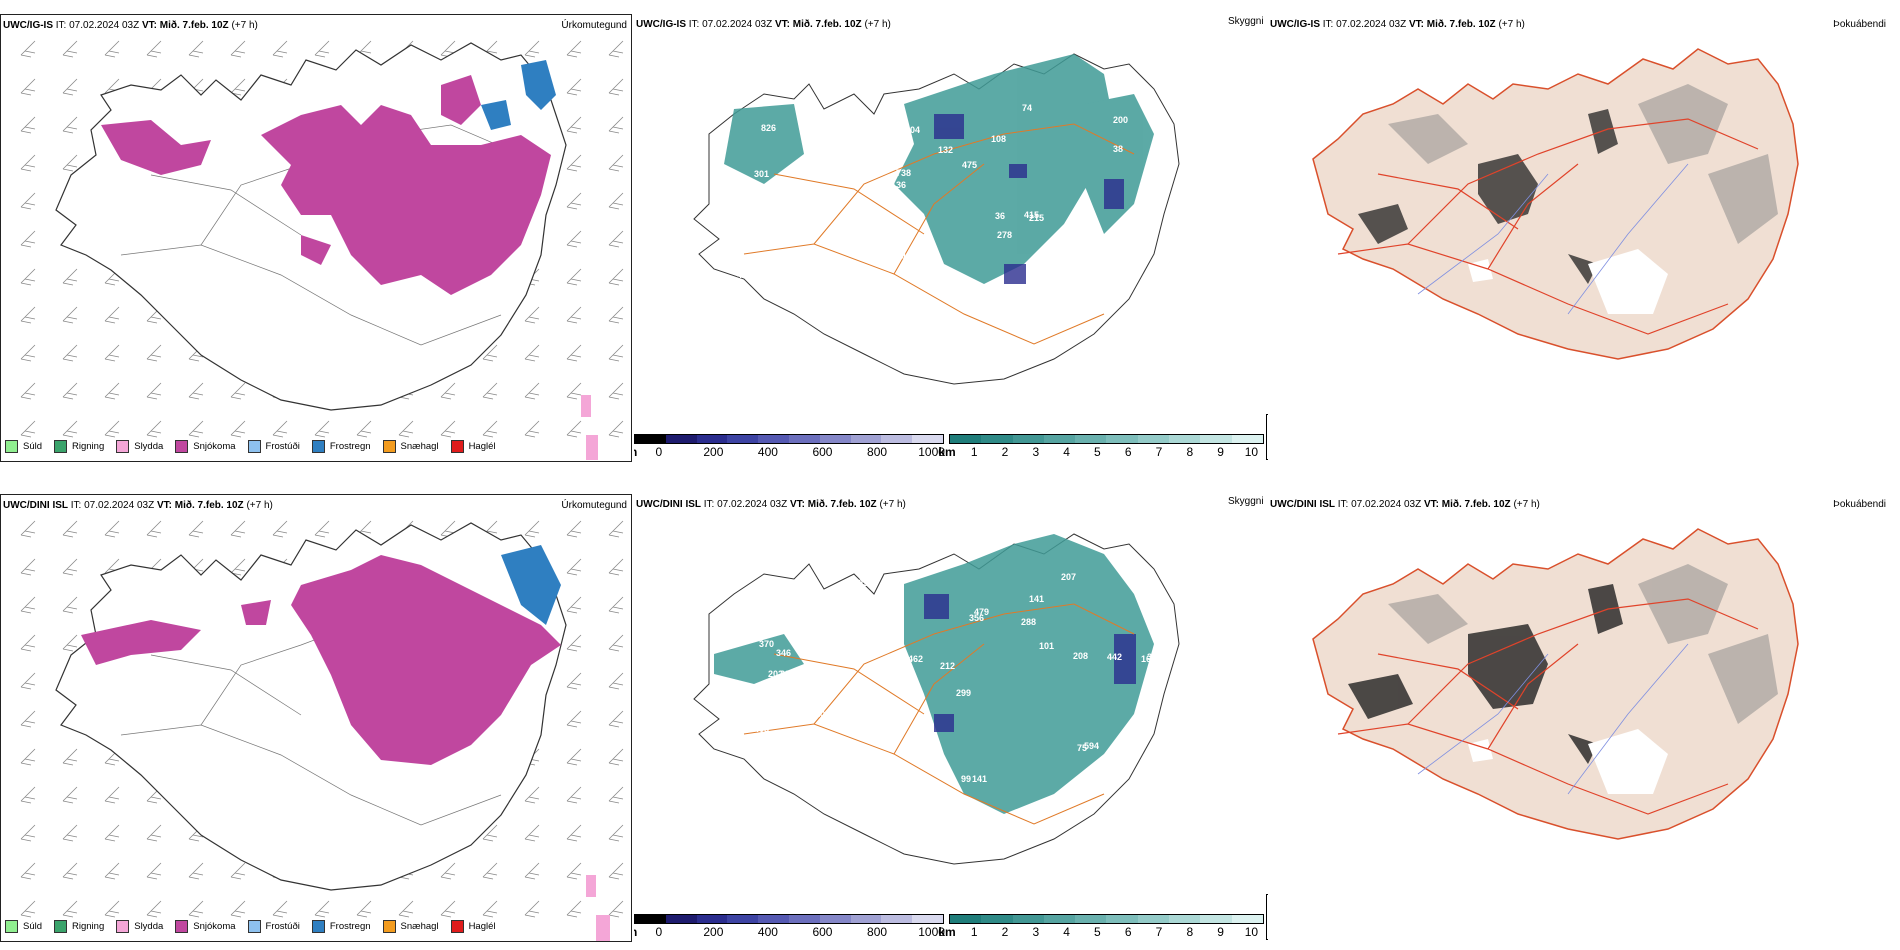 The width and height of the screenshot is (1900, 950). I want to click on ceiling-colorbar: m 0 200 400 600 800 1000, so click(789, 926).